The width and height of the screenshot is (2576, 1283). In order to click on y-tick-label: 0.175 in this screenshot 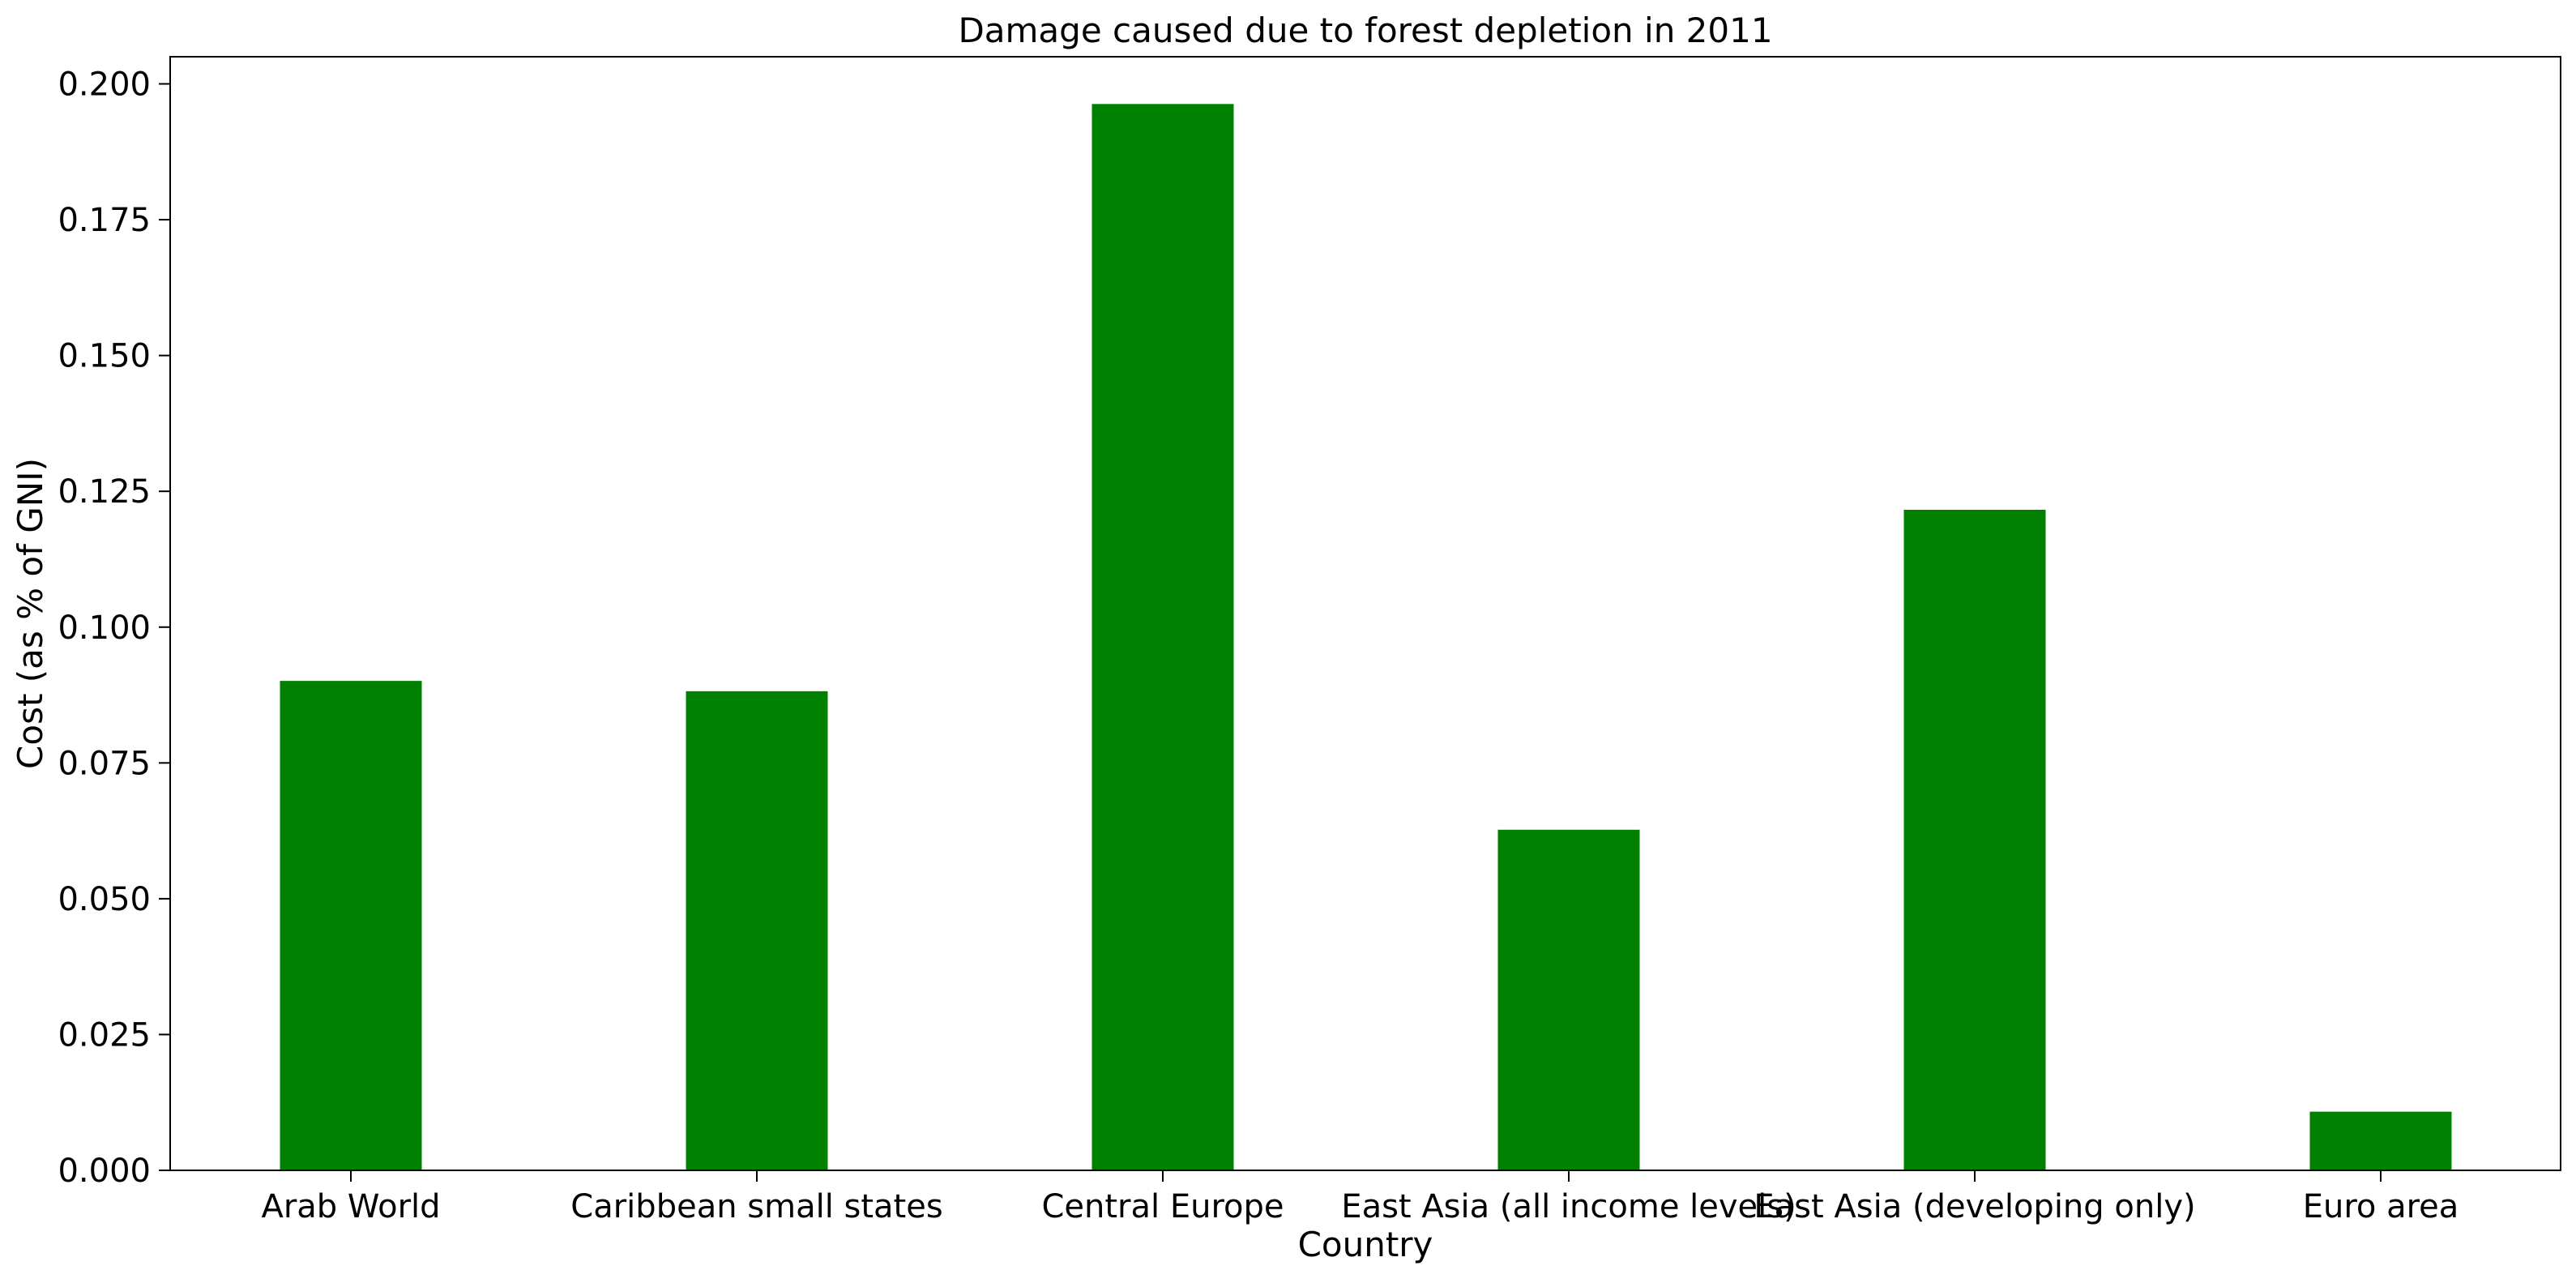, I will do `click(104, 220)`.